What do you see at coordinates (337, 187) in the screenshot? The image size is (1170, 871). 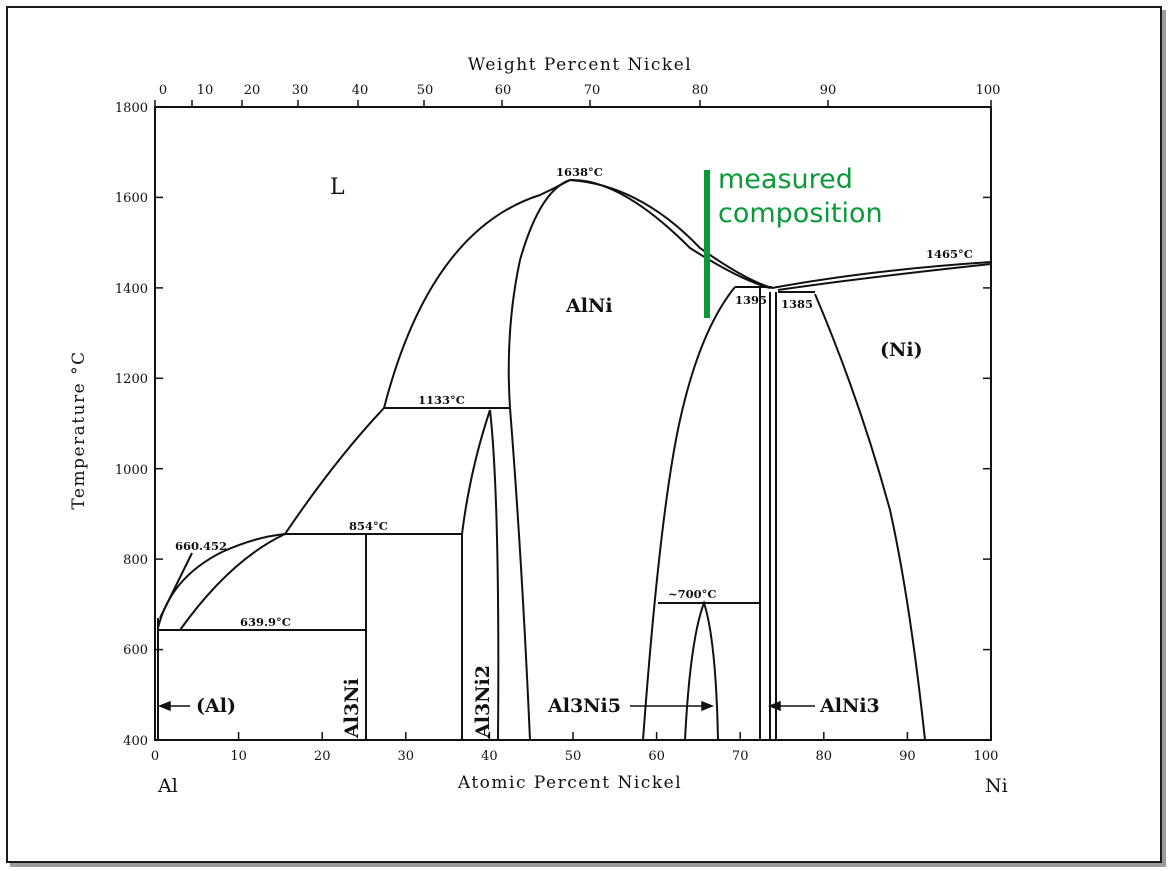 I see `phase-liquid: L` at bounding box center [337, 187].